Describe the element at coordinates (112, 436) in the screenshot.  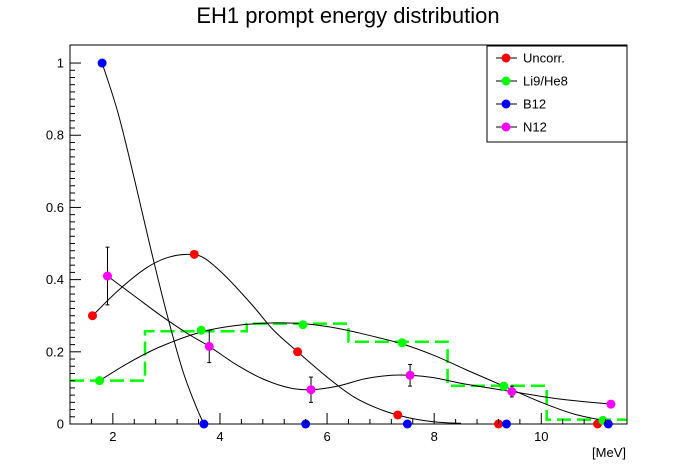
I see `x-tick-label-0: 2` at that location.